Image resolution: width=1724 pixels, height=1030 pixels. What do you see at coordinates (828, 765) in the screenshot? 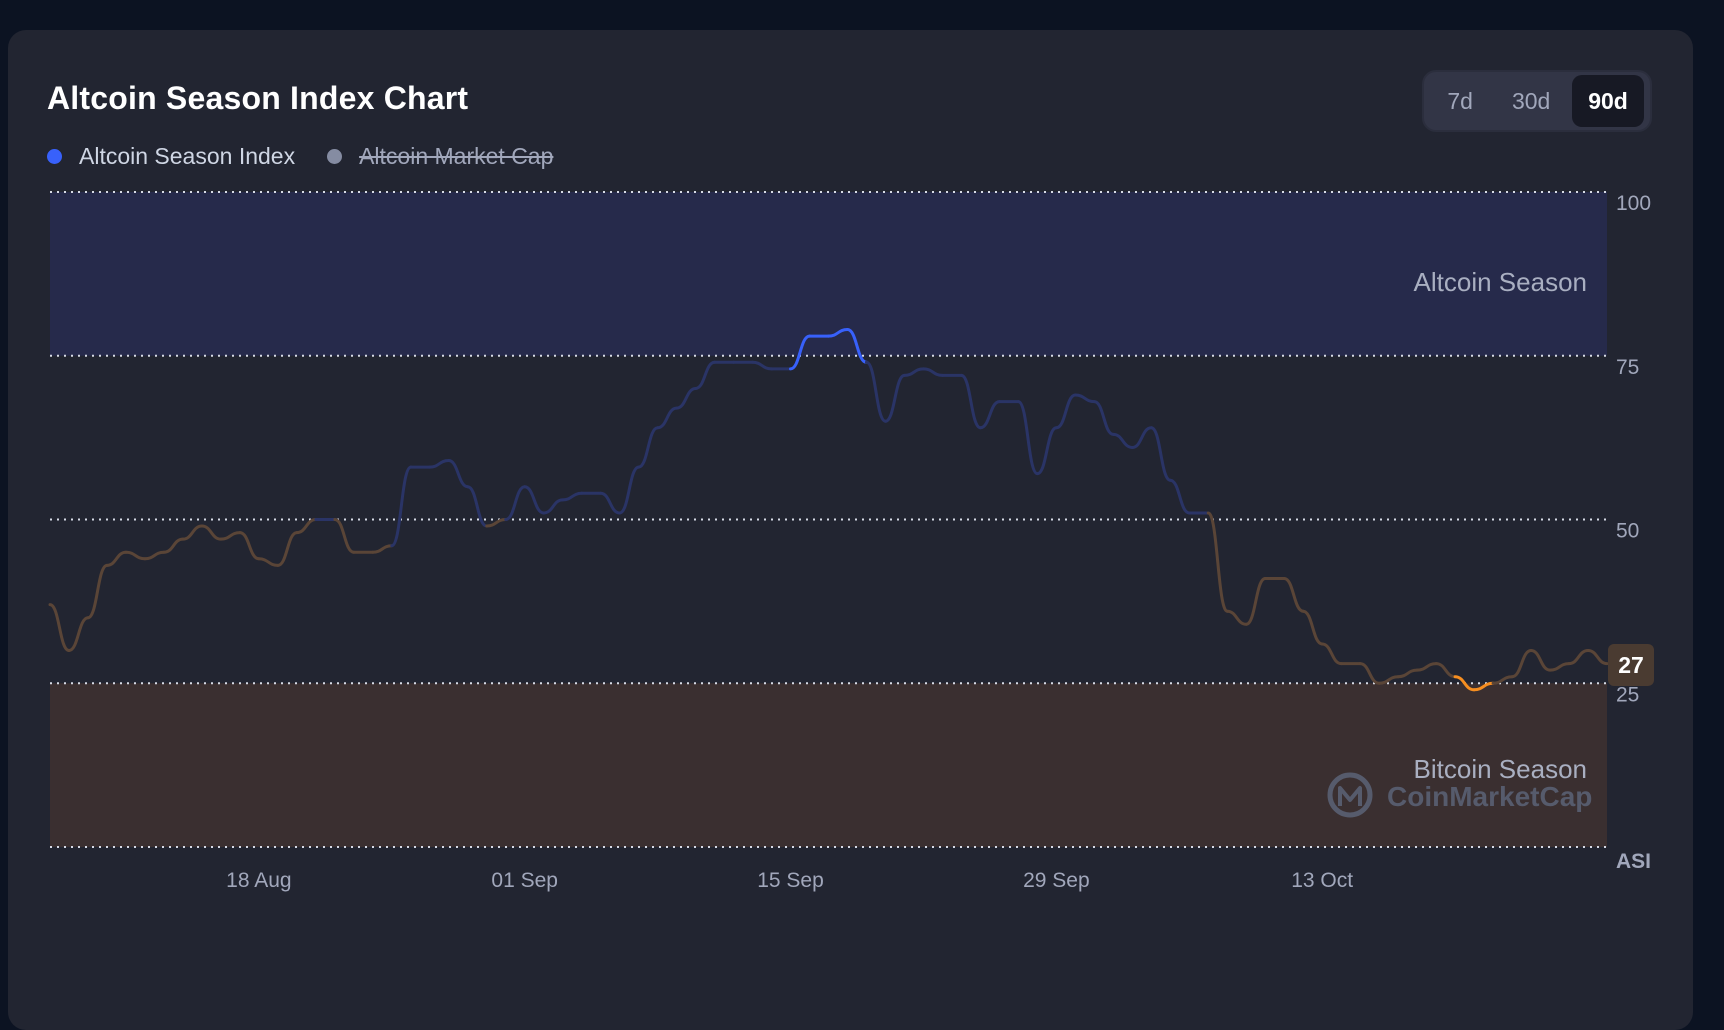
I see `bitcoin-season-zone` at bounding box center [828, 765].